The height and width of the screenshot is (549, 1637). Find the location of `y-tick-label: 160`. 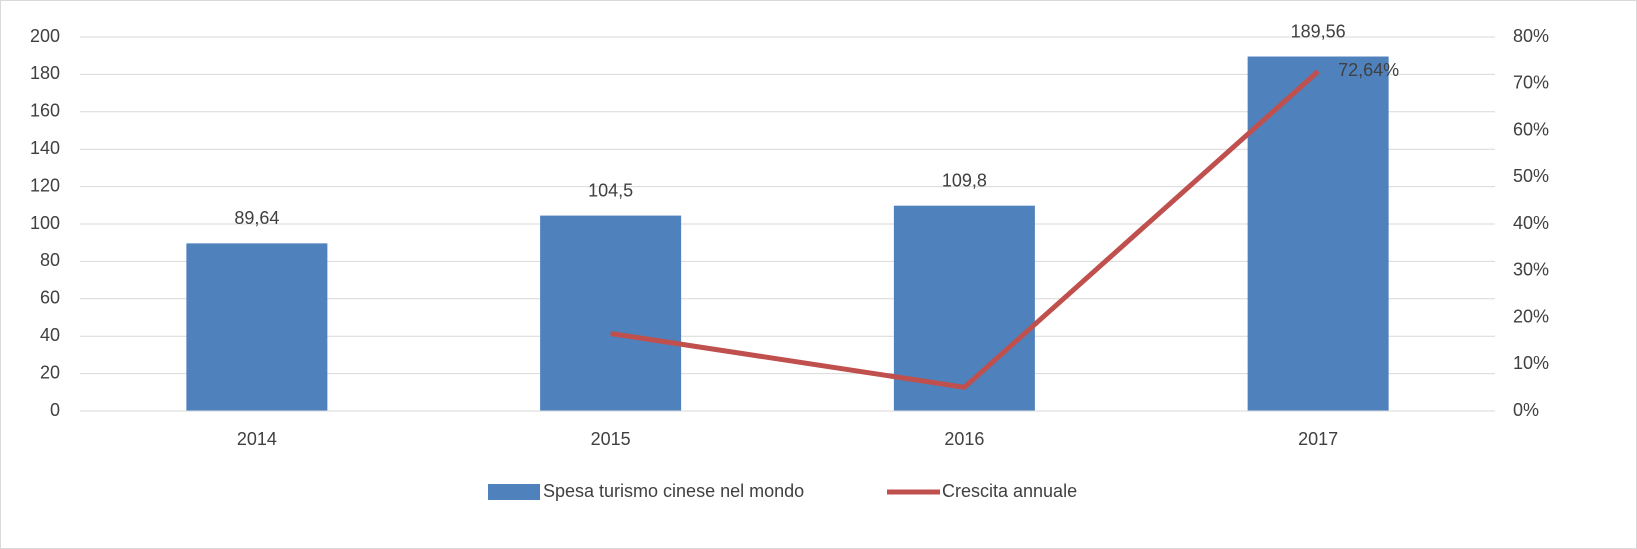

y-tick-label: 160 is located at coordinates (45, 111).